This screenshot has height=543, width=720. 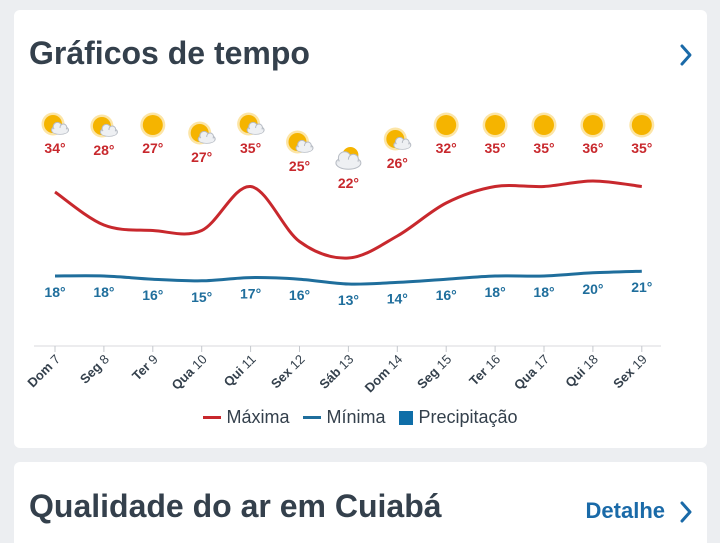 I want to click on air-quality-title: Qualidade do ar em Cuiabá, so click(x=235, y=506).